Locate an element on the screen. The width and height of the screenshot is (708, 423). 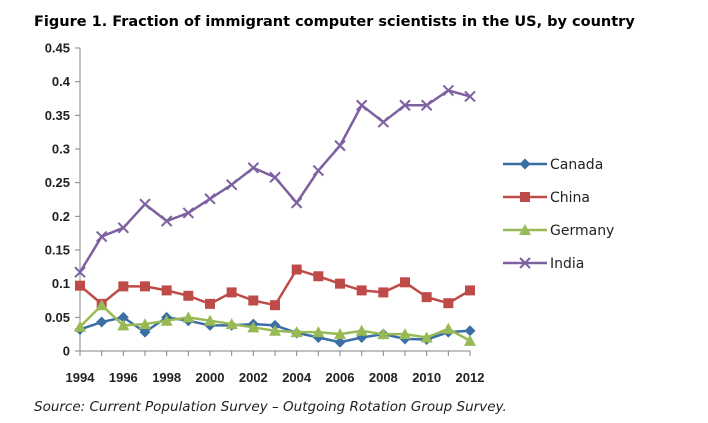
chart-legend: Canada China Germany India is located at coordinates (558, 214).